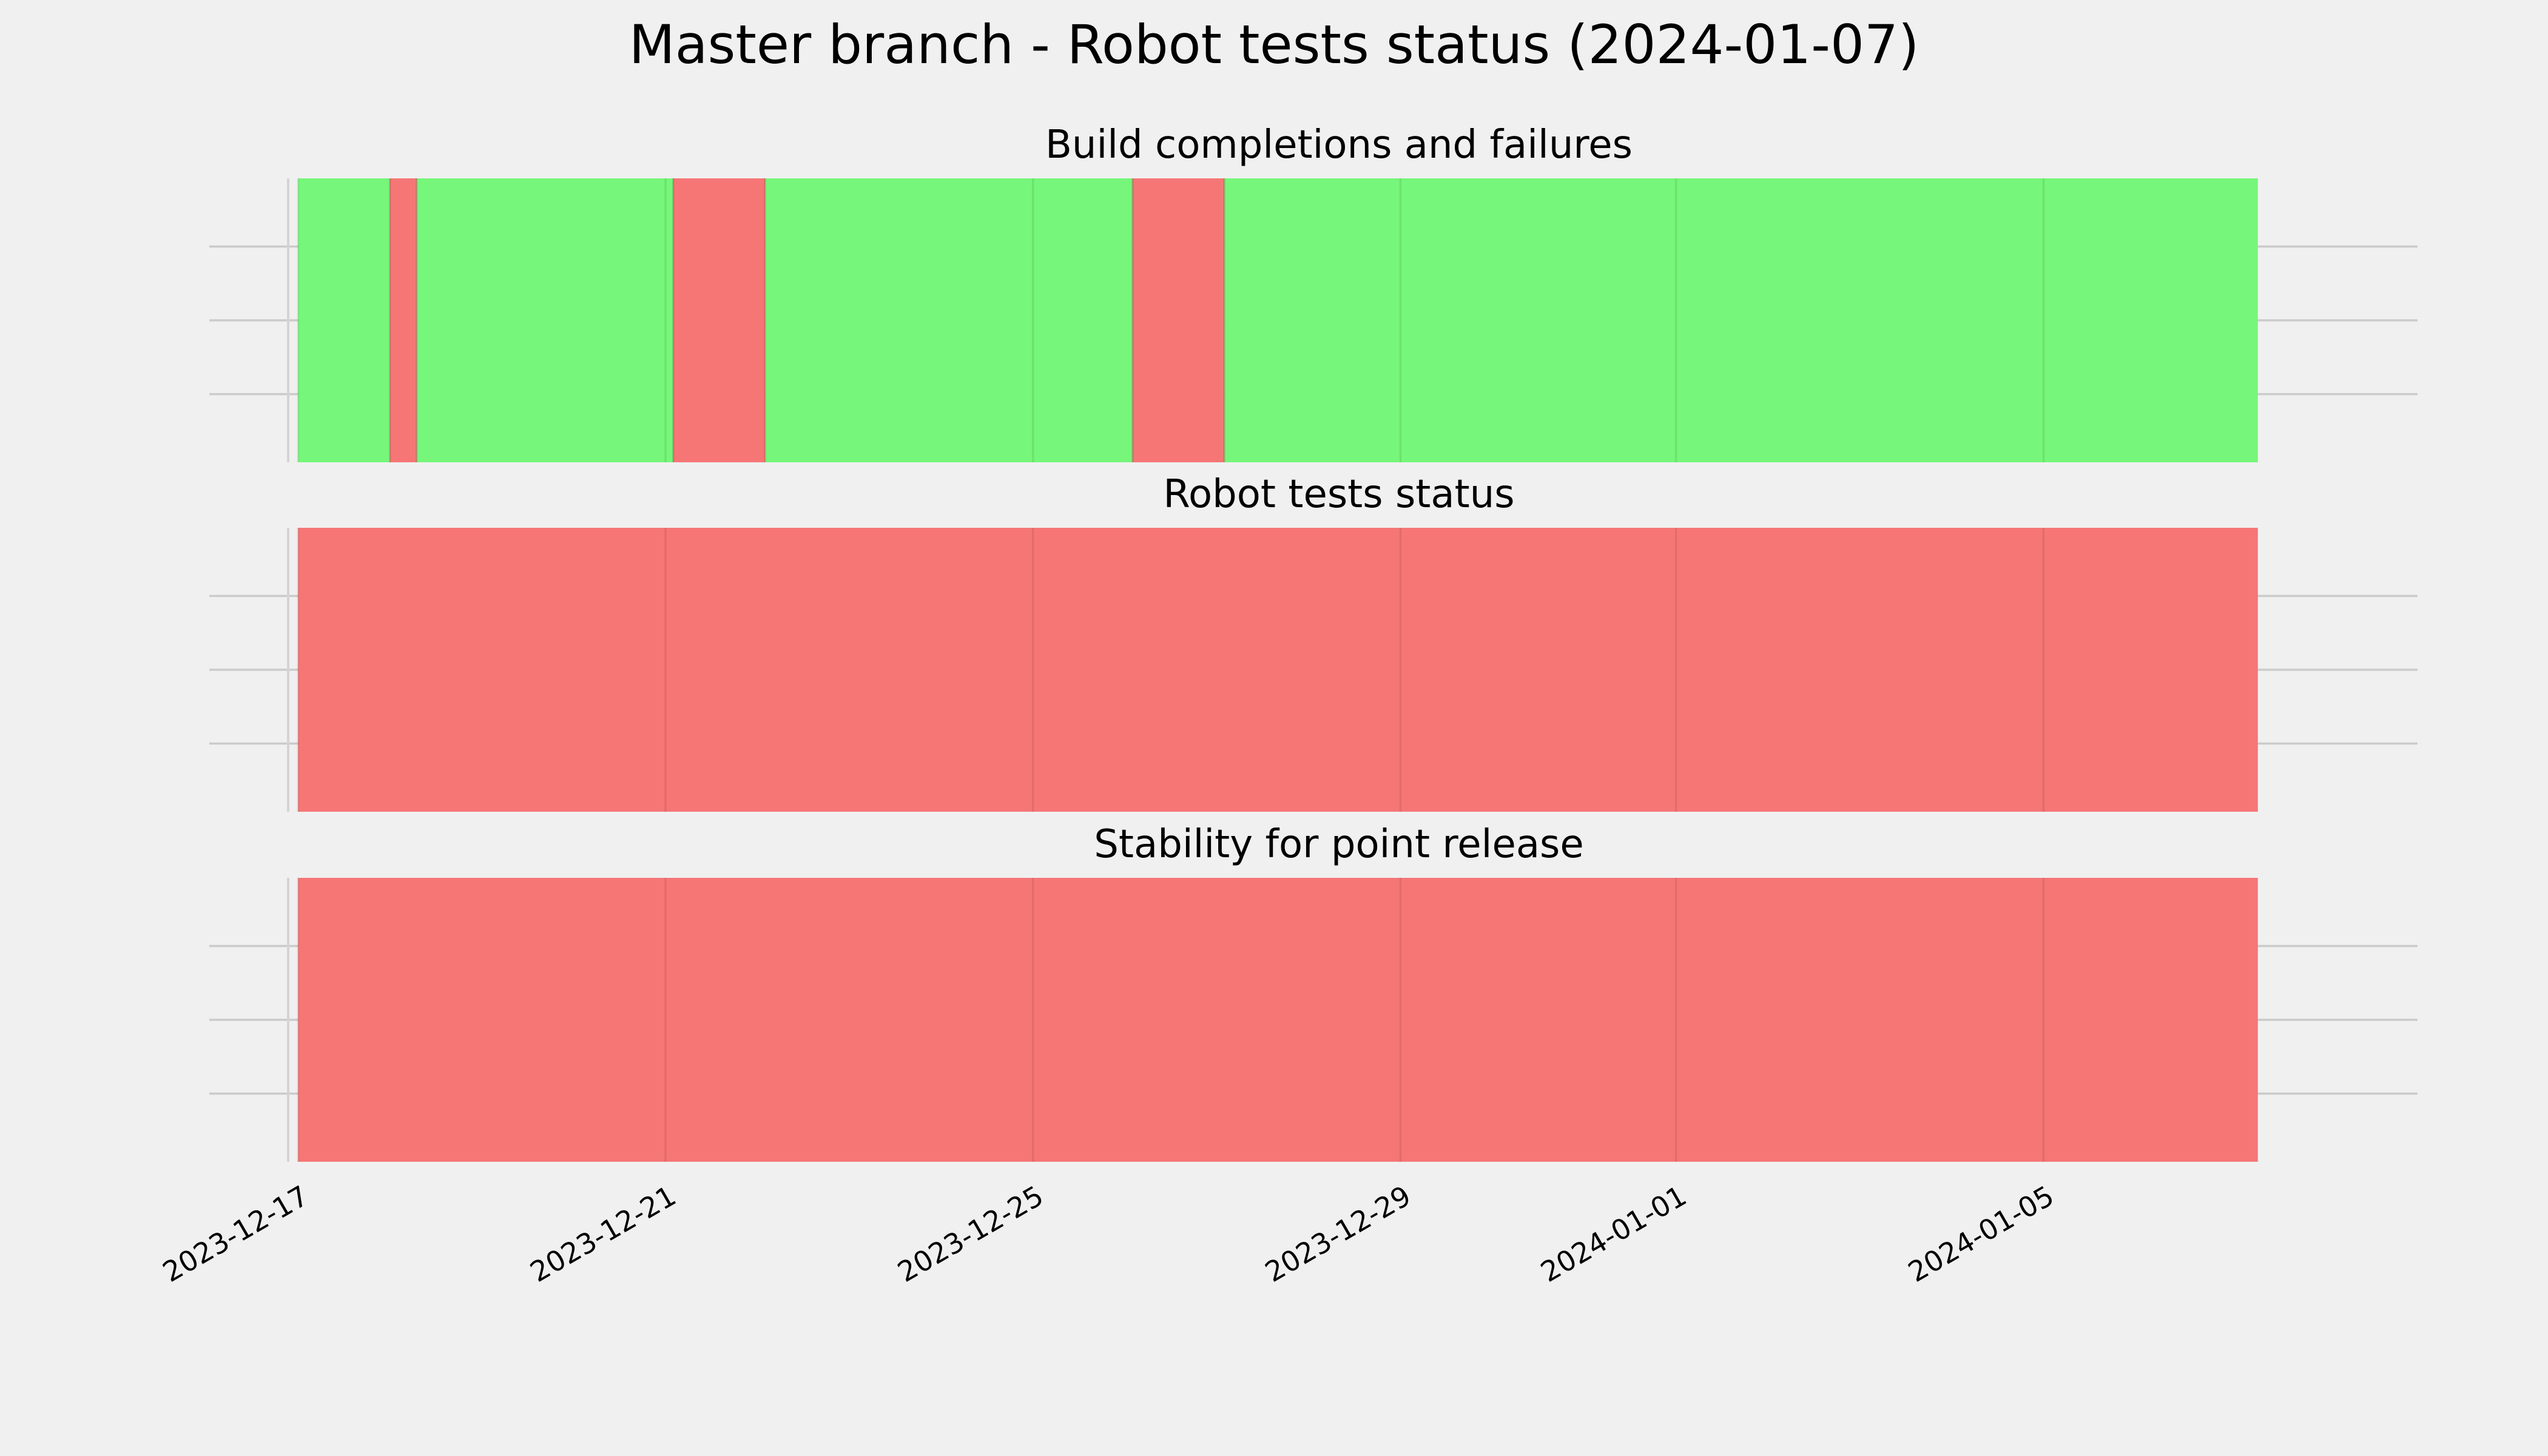 The image size is (2548, 1456). Describe the element at coordinates (1339, 844) in the screenshot. I see `panel-title: Stability for point release` at that location.